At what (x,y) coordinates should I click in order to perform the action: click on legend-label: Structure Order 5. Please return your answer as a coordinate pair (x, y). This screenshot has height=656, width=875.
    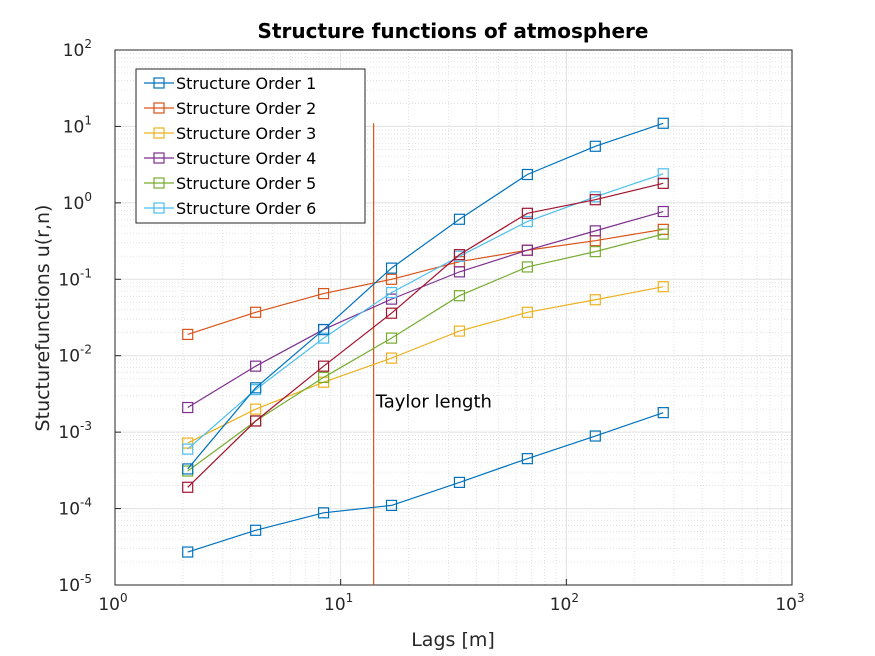
    Looking at the image, I should click on (246, 183).